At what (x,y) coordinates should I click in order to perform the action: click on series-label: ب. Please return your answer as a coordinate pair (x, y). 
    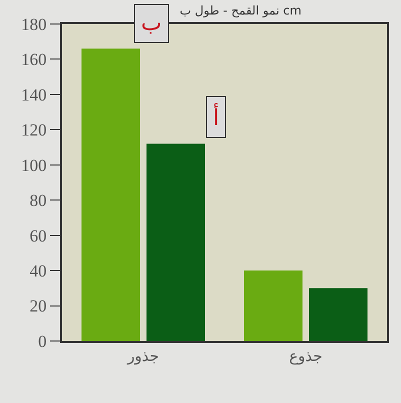
    Looking at the image, I should click on (151, 23).